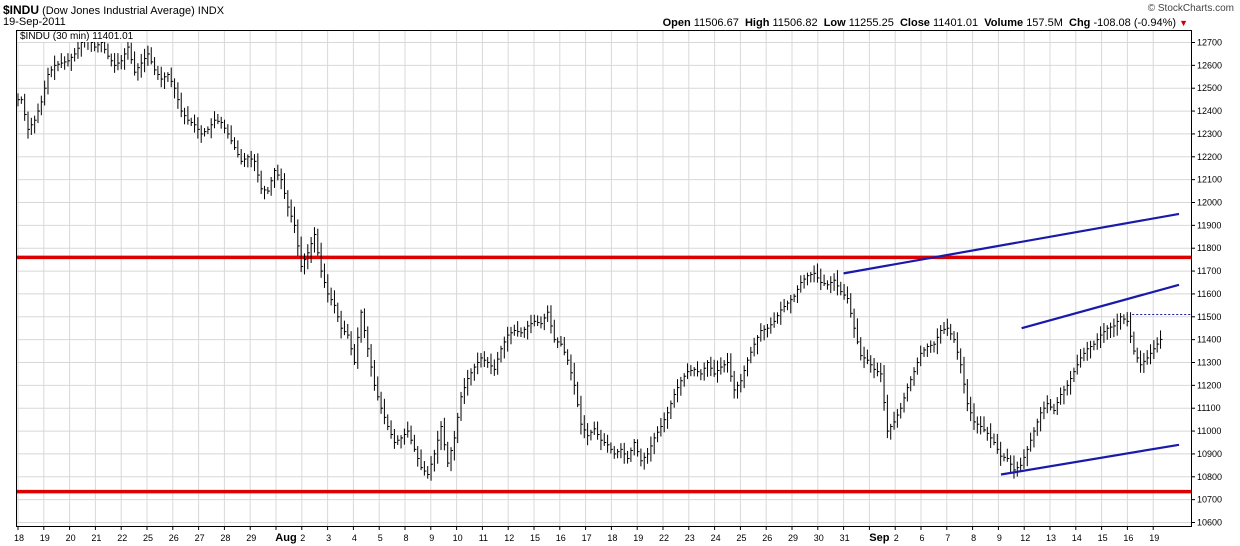 This screenshot has width=1240, height=546. What do you see at coordinates (1190, 8) in the screenshot?
I see `stockcharts-credit: © StockCharts.com` at bounding box center [1190, 8].